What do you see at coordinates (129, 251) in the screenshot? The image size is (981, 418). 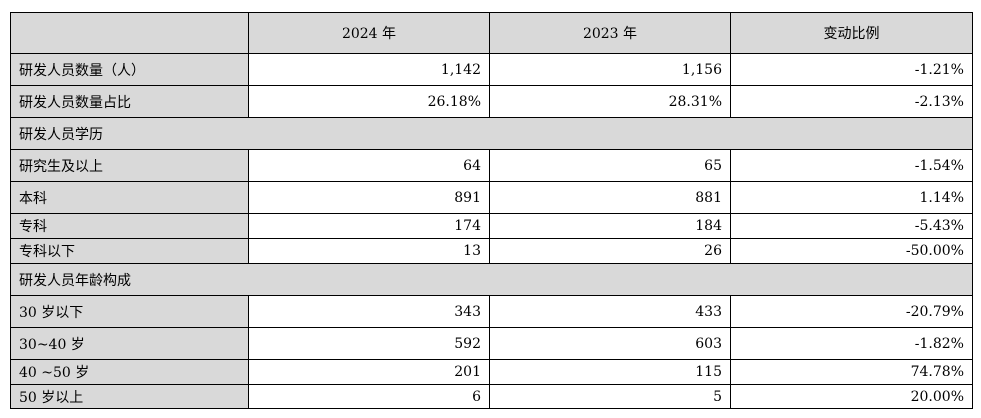 I see `row-label: 专科以下` at bounding box center [129, 251].